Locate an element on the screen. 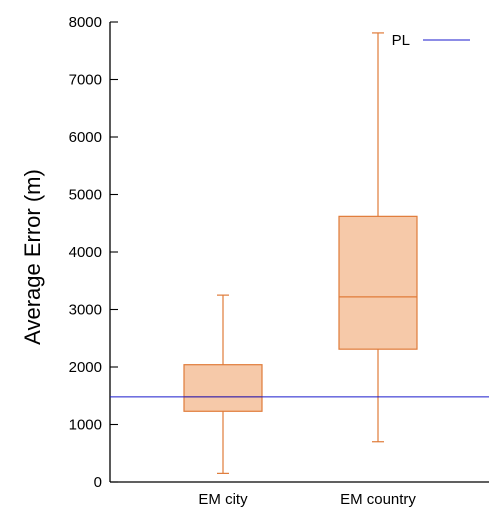 Image resolution: width=489 pixels, height=510 pixels. y-tick-label: 6000 is located at coordinates (85, 137).